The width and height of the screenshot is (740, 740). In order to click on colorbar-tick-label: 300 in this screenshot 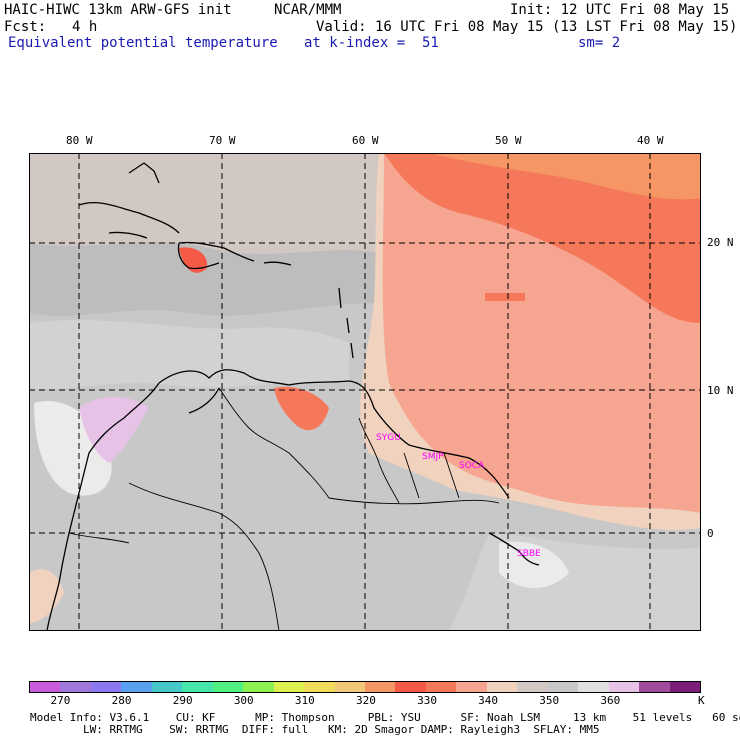, I will do `click(243, 700)`.